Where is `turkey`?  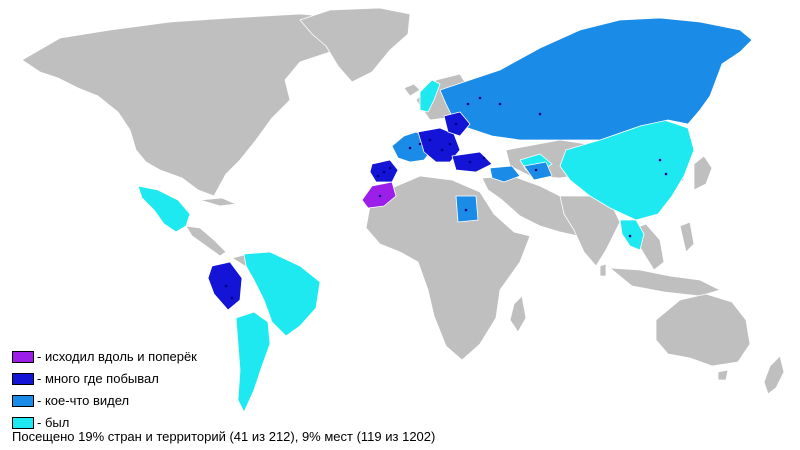 turkey is located at coordinates (472, 162).